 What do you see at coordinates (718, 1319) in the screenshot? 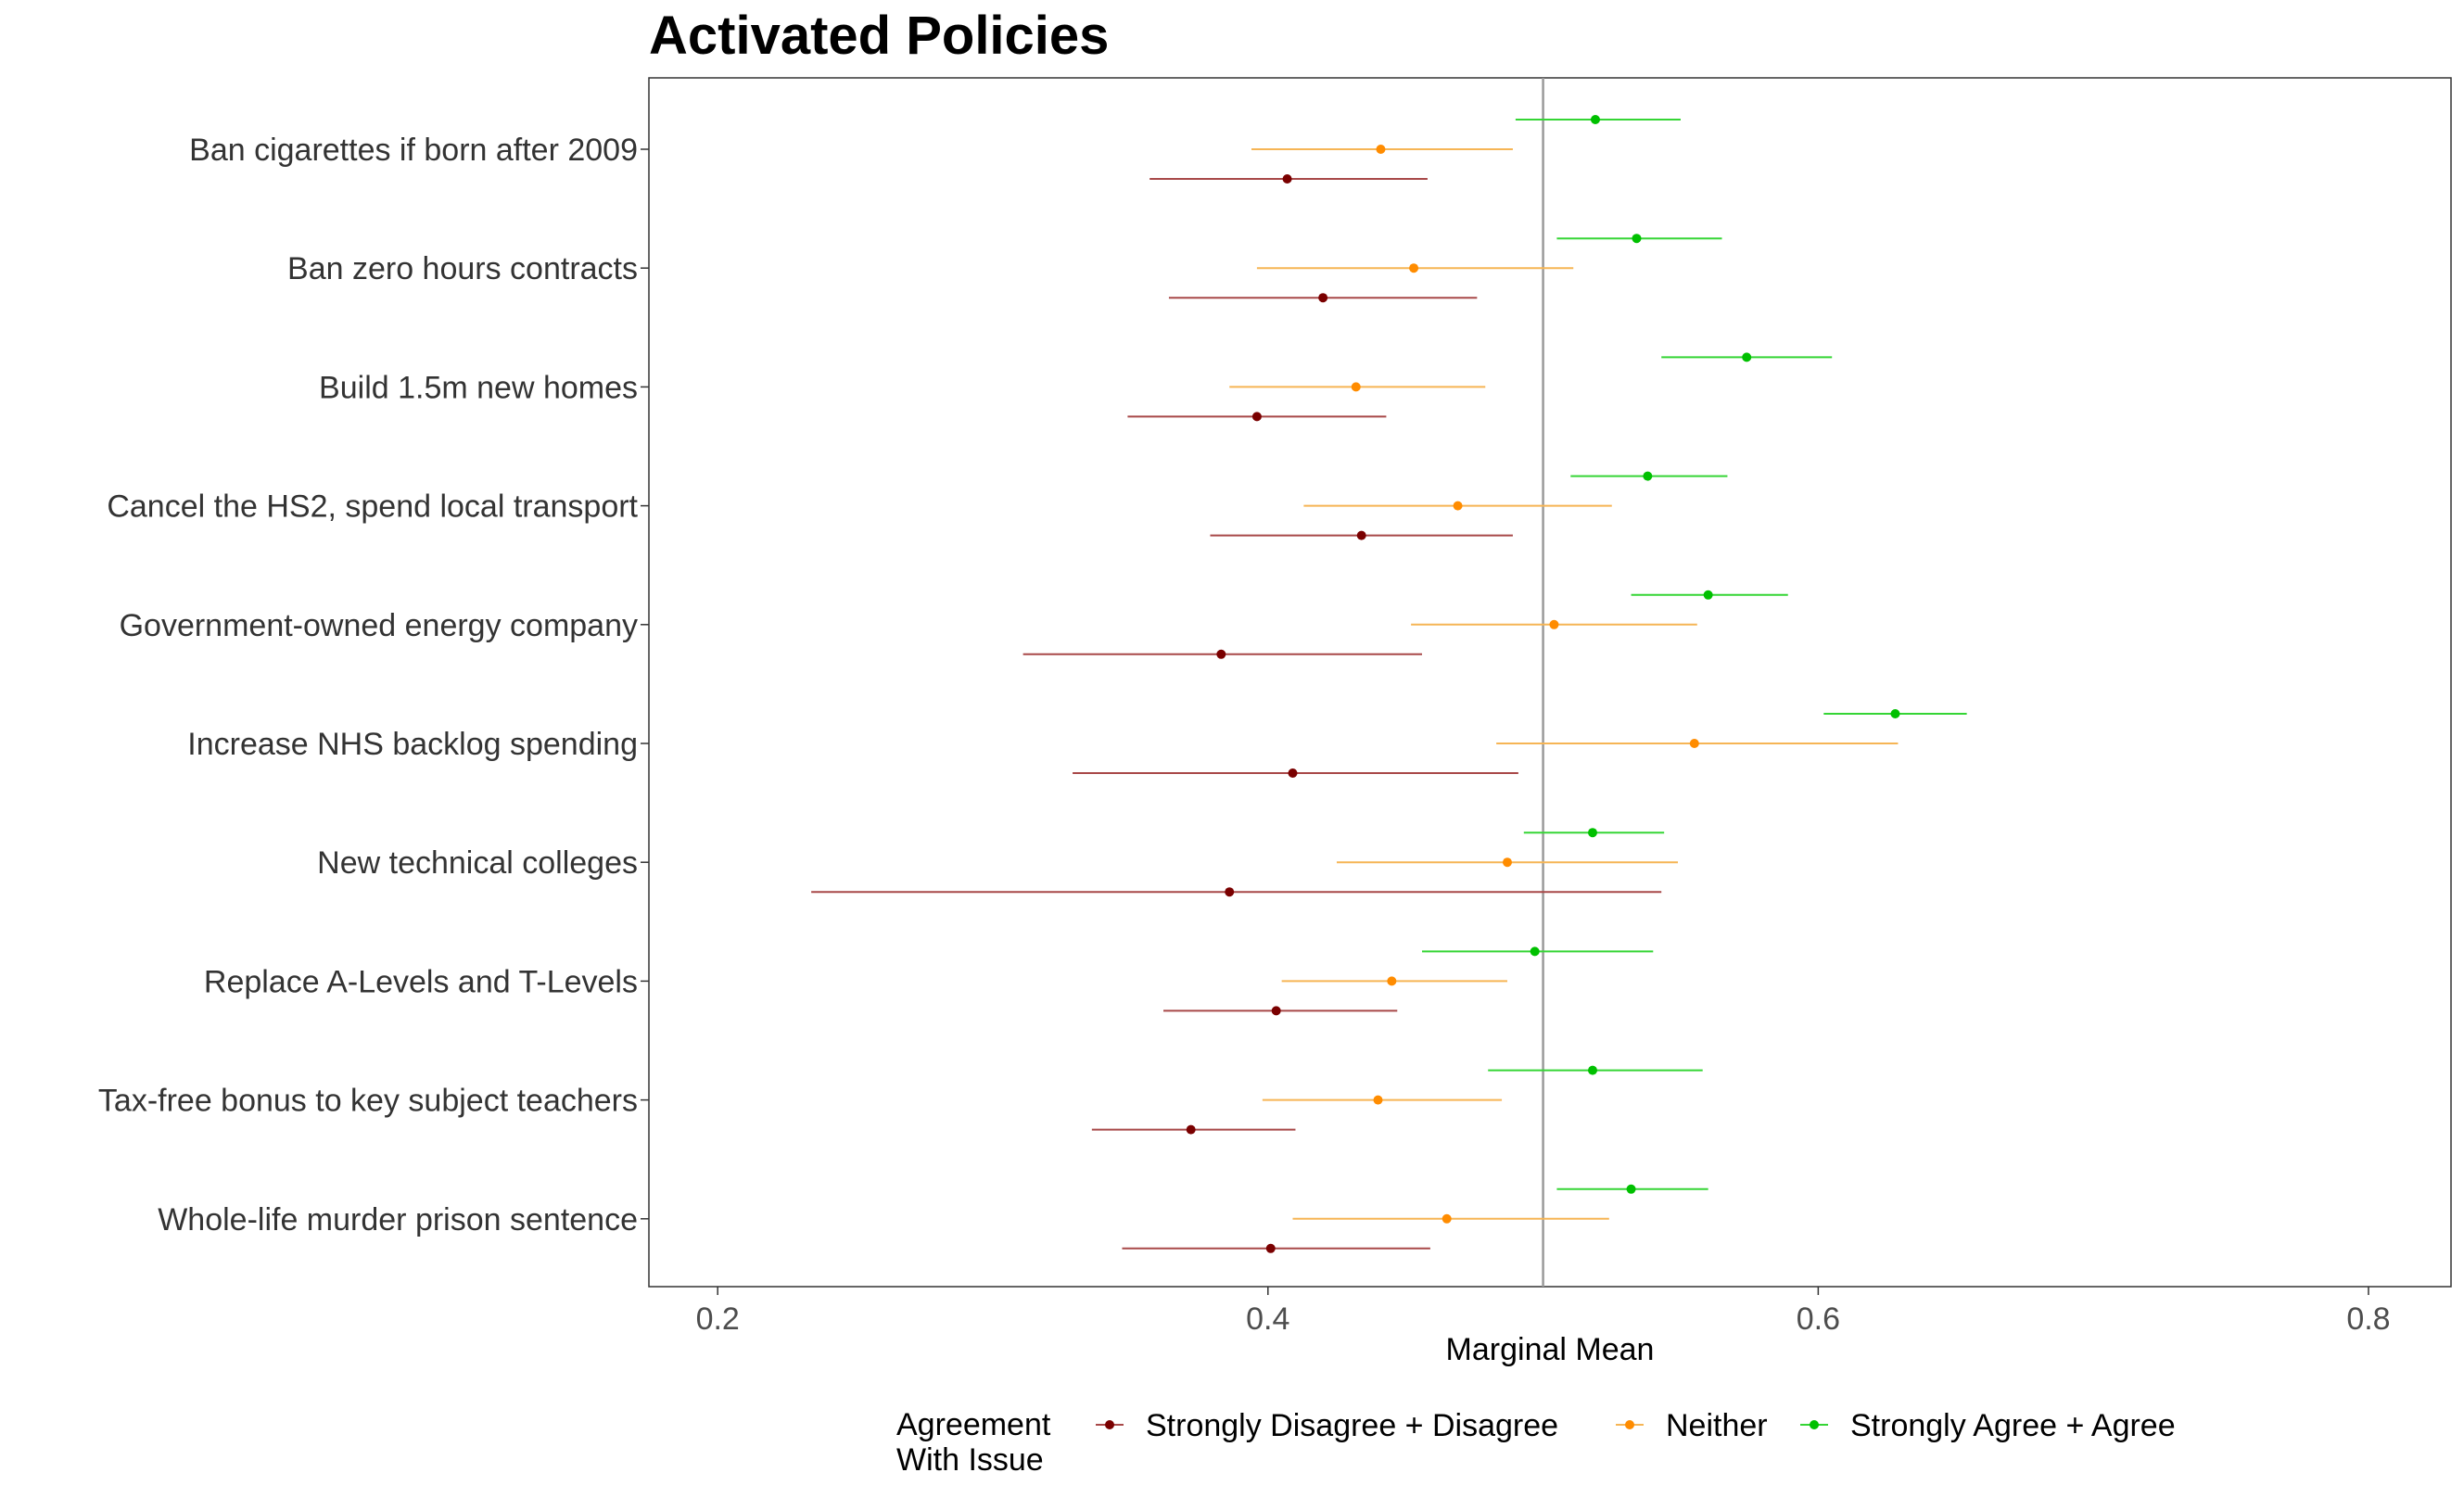
I see `x-tick-label: 0.2` at bounding box center [718, 1319].